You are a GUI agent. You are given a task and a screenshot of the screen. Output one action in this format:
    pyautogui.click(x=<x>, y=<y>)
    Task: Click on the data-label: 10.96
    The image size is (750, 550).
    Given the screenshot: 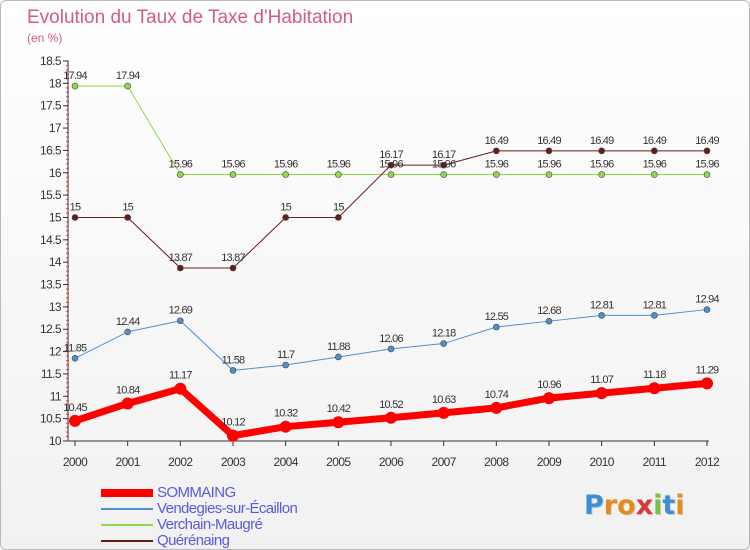 What is the action you would take?
    pyautogui.click(x=549, y=385)
    